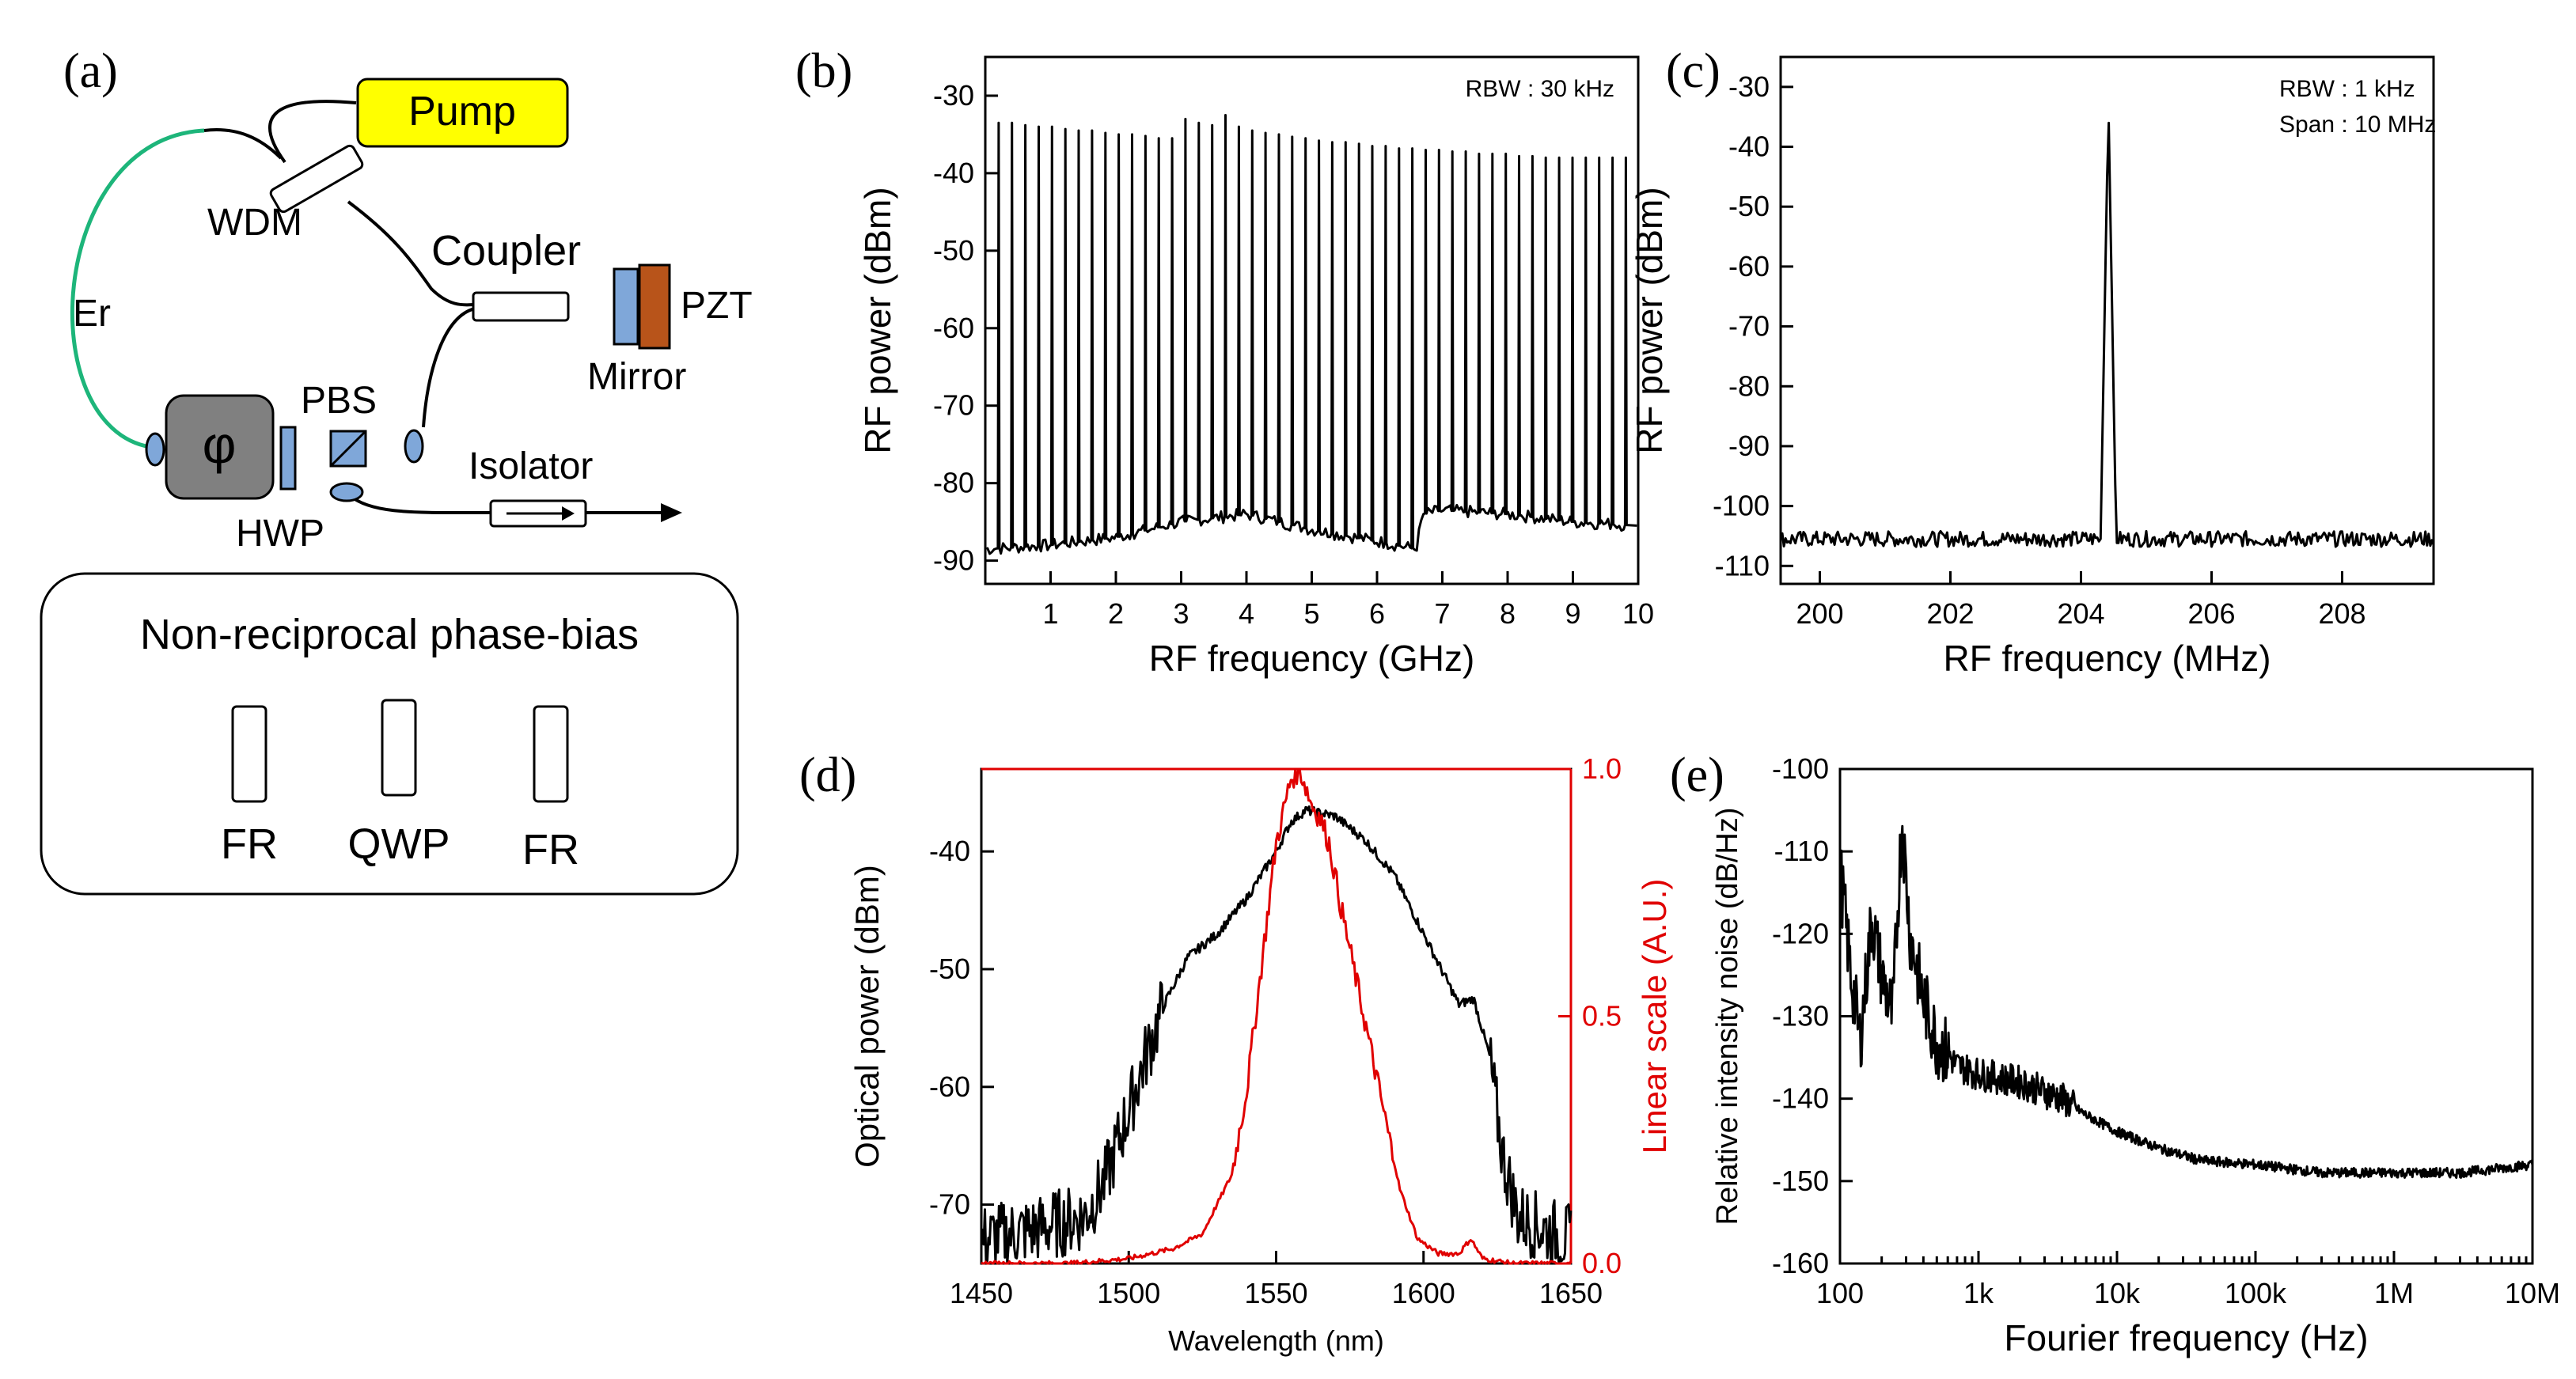 This screenshot has width=2576, height=1379. What do you see at coordinates (411, 253) in the screenshot?
I see `fiber-wdm-coupler` at bounding box center [411, 253].